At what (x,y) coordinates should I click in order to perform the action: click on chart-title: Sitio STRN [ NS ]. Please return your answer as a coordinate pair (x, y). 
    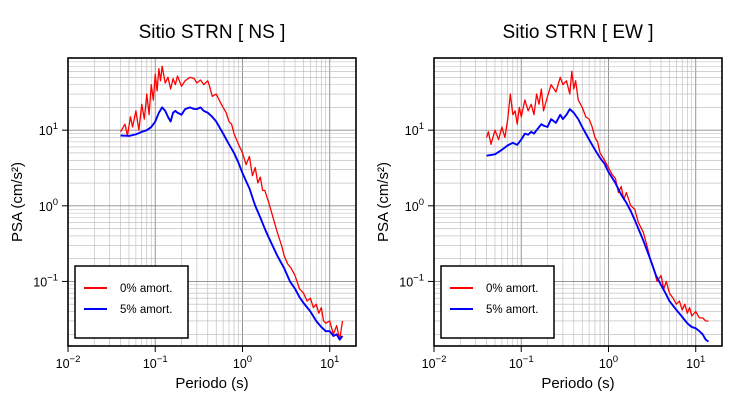
    Looking at the image, I should click on (212, 32).